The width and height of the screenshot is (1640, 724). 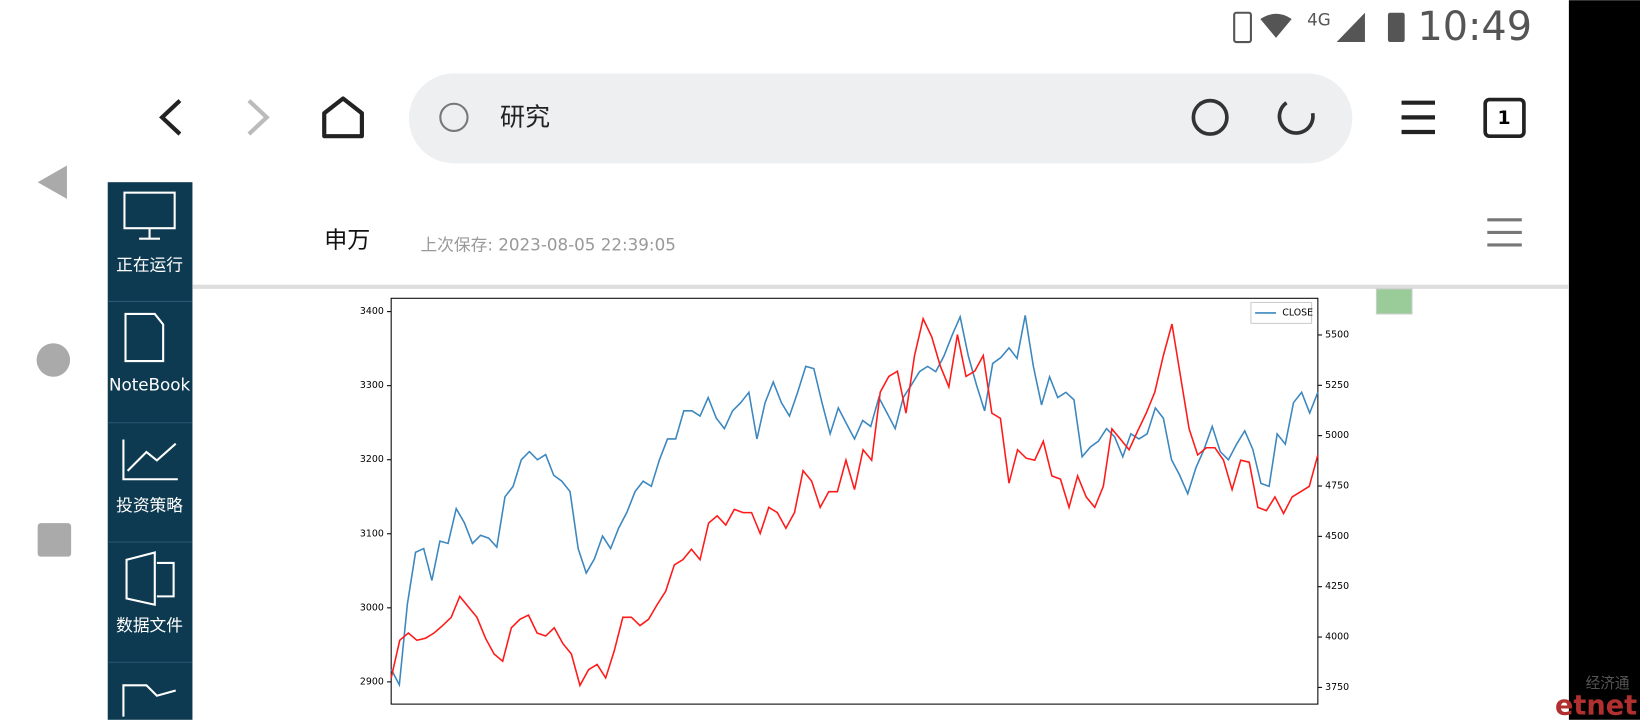 I want to click on edge-bar, so click(x=1604, y=360).